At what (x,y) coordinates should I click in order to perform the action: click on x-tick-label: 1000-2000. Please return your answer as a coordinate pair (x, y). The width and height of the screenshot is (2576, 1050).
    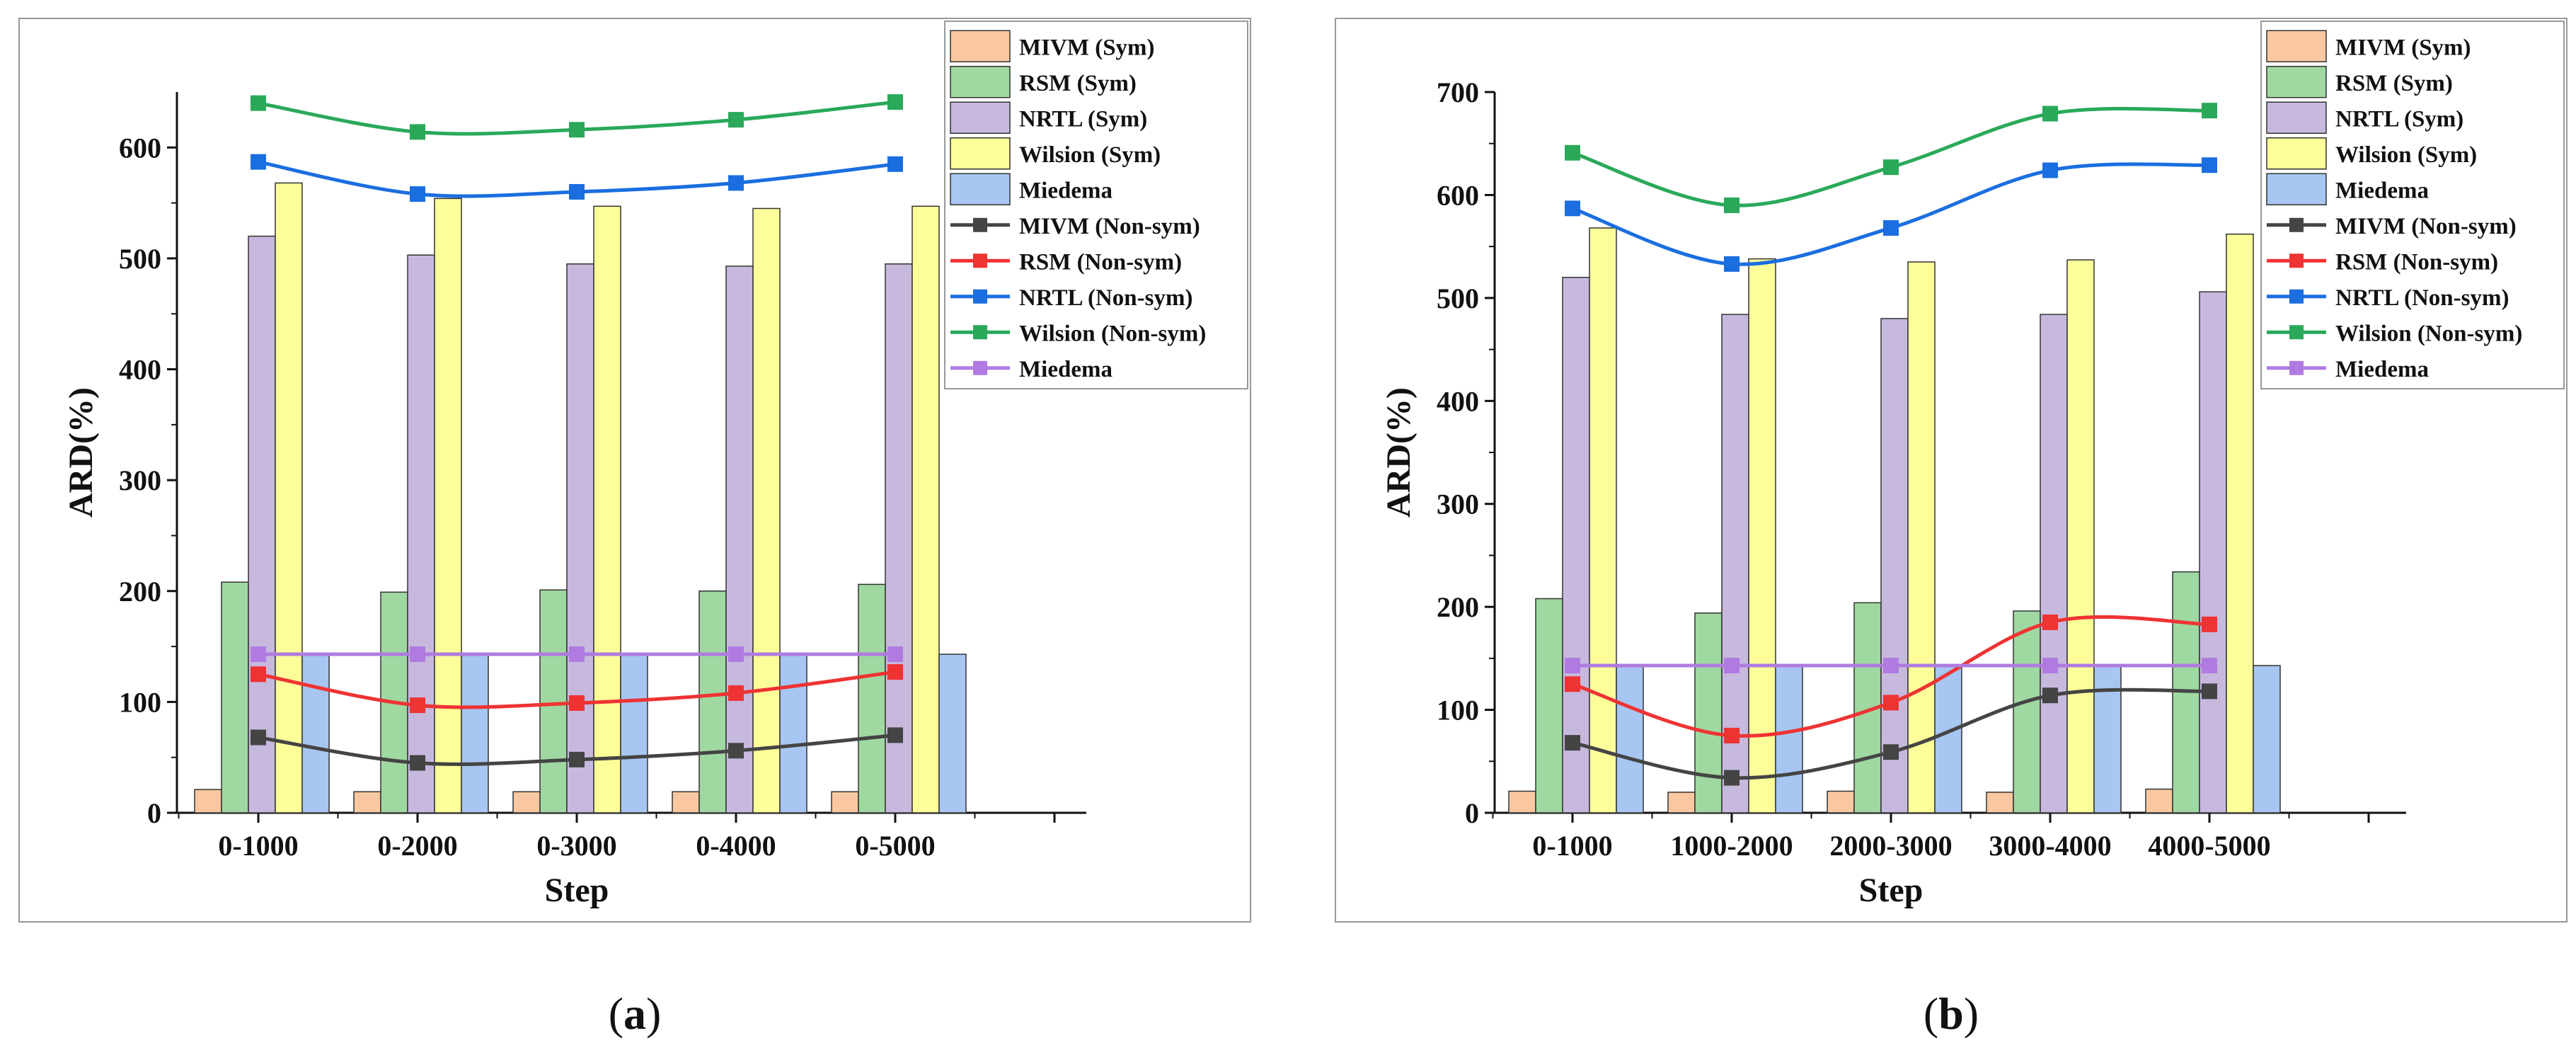
    Looking at the image, I should click on (1732, 846).